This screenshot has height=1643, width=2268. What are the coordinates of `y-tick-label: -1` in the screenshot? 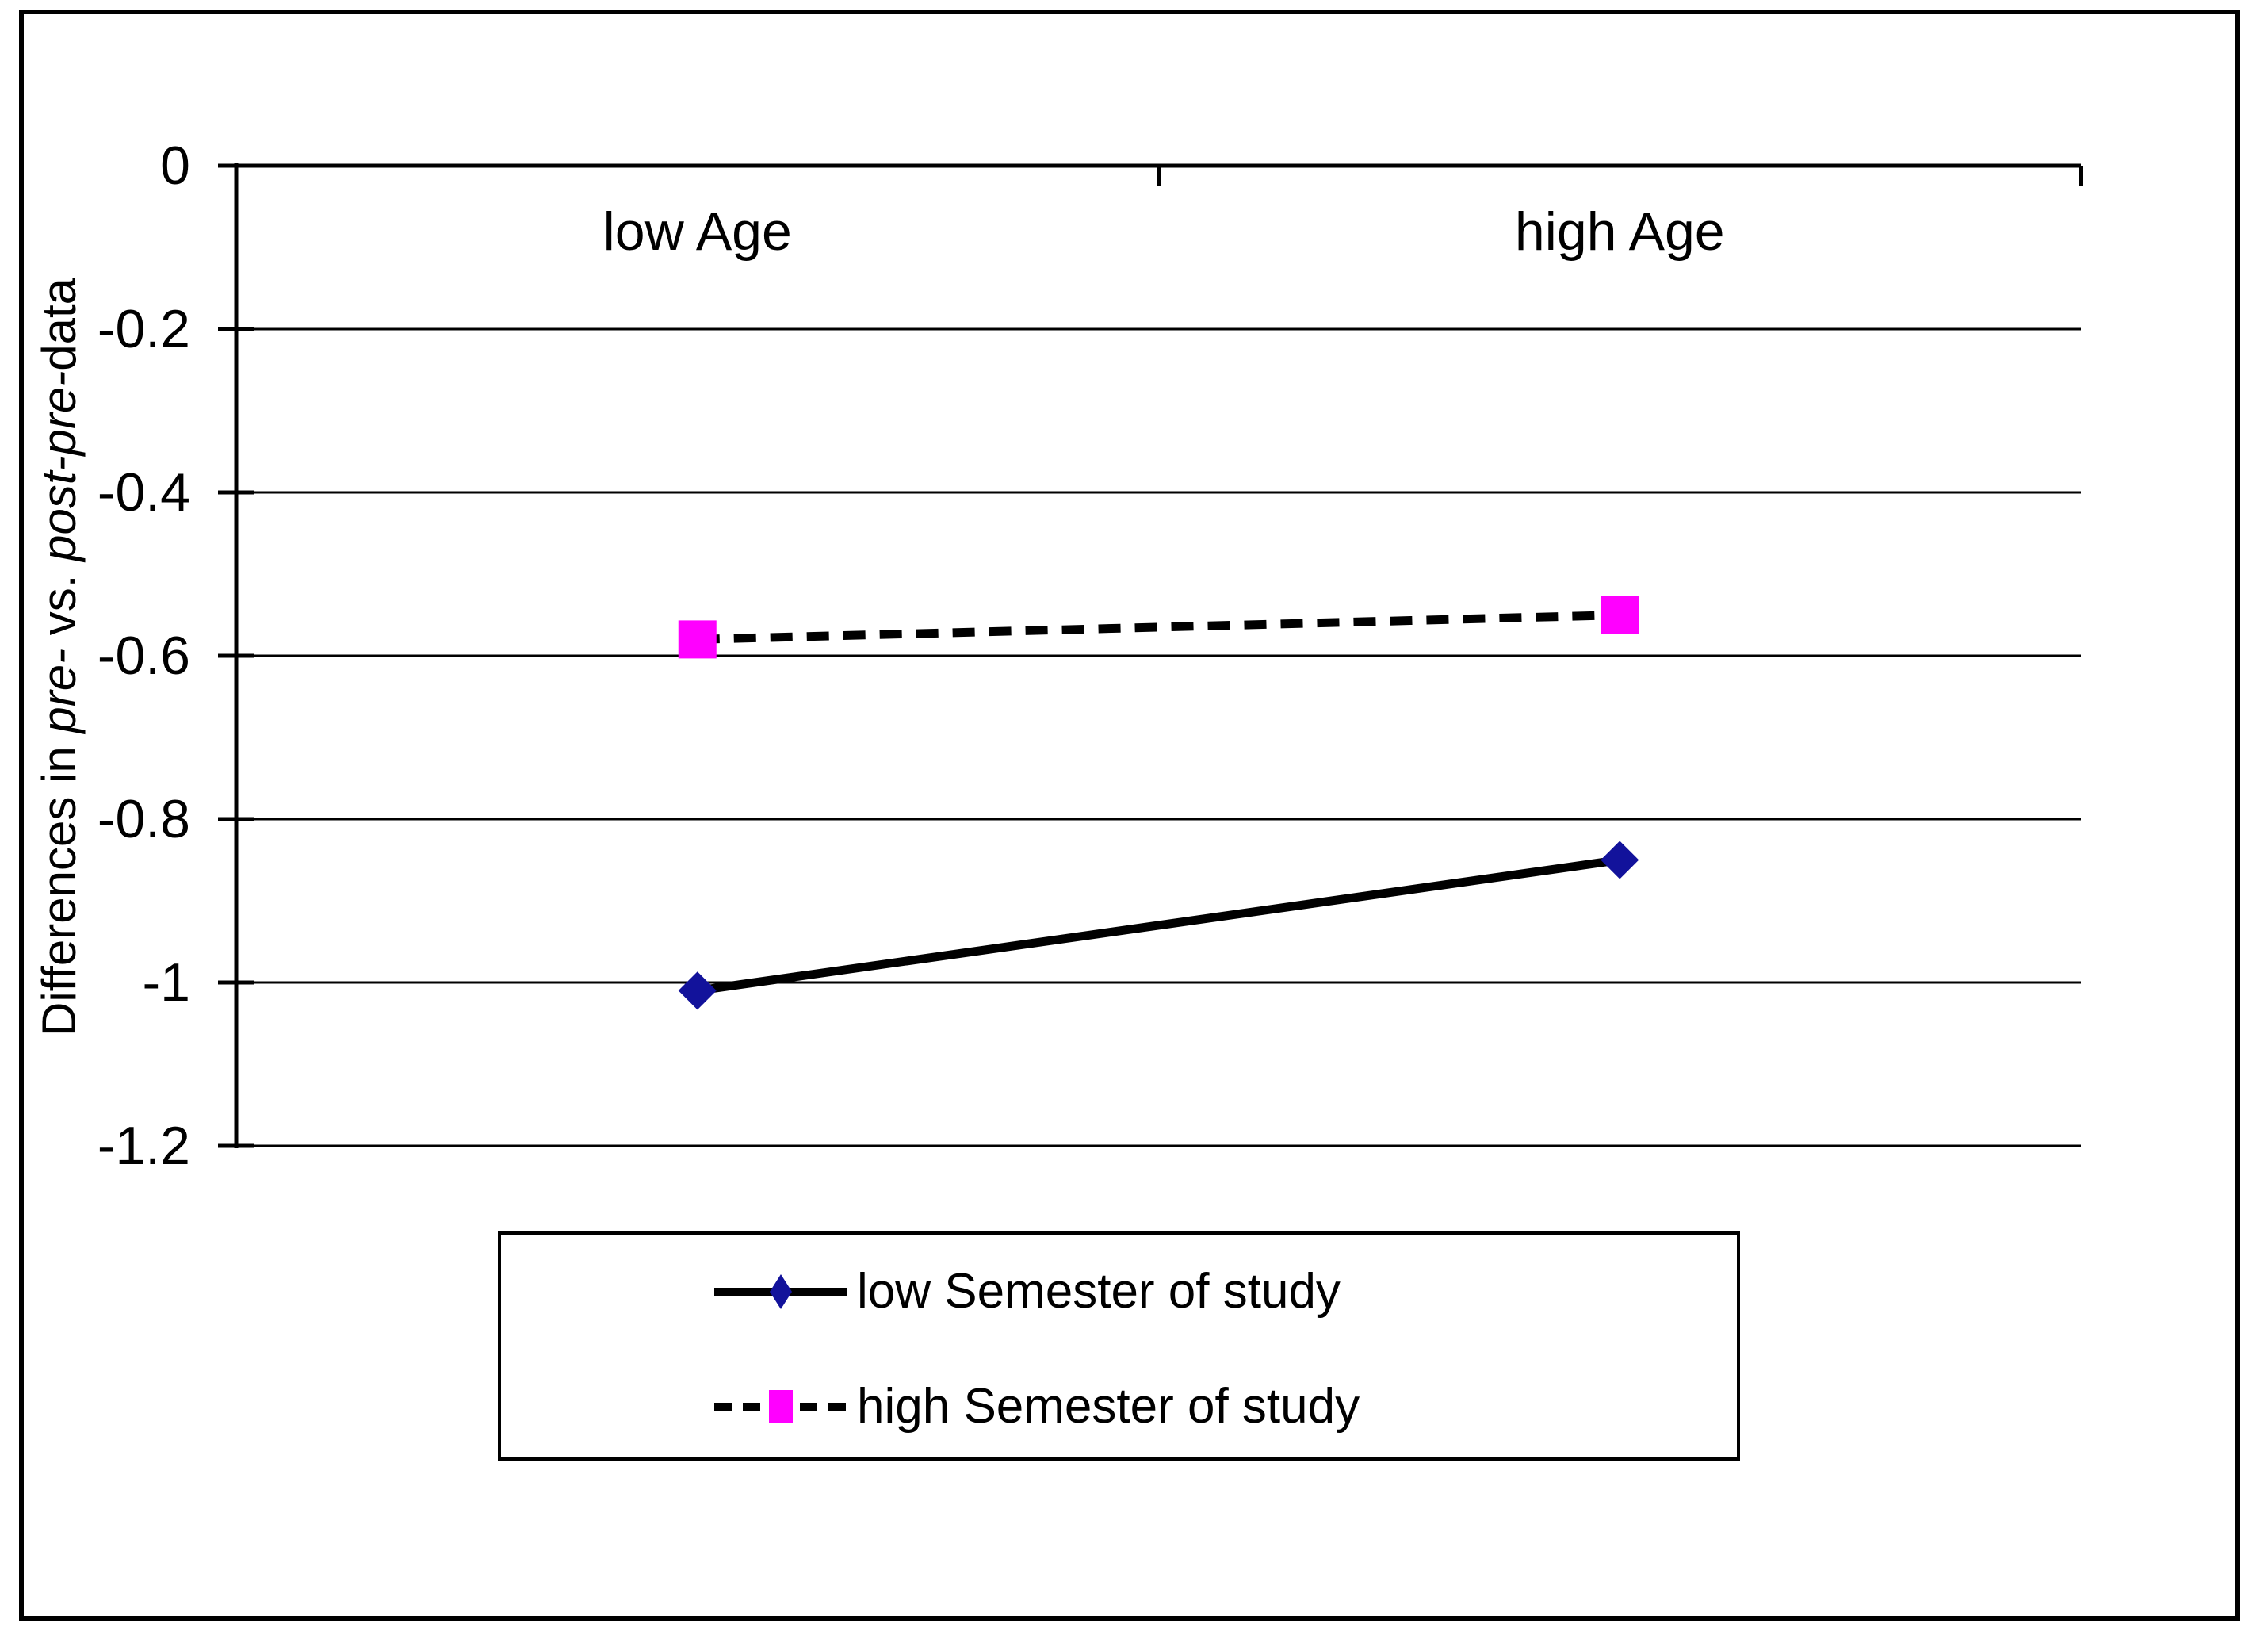 It's located at (166, 982).